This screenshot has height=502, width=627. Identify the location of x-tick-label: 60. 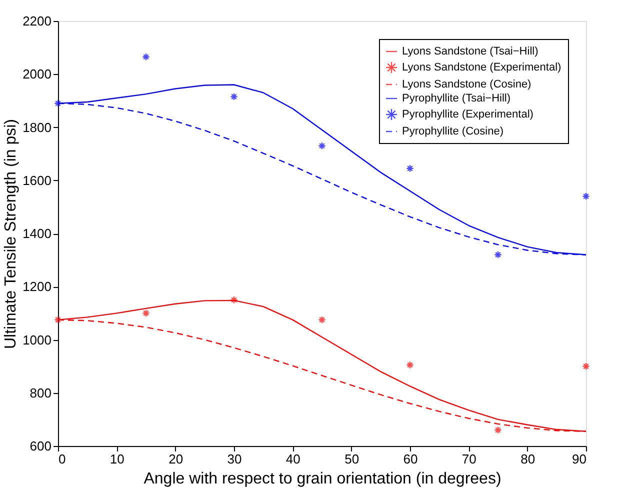
(410, 459).